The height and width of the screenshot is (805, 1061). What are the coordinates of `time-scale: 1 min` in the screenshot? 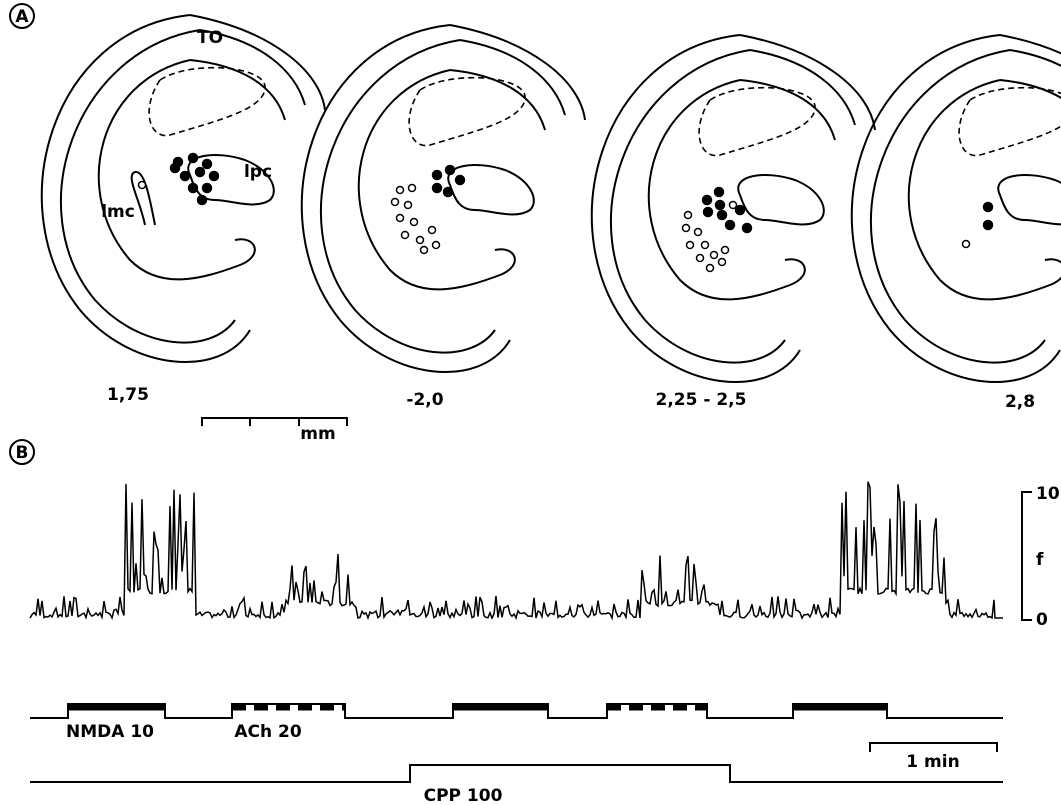 It's located at (932, 762).